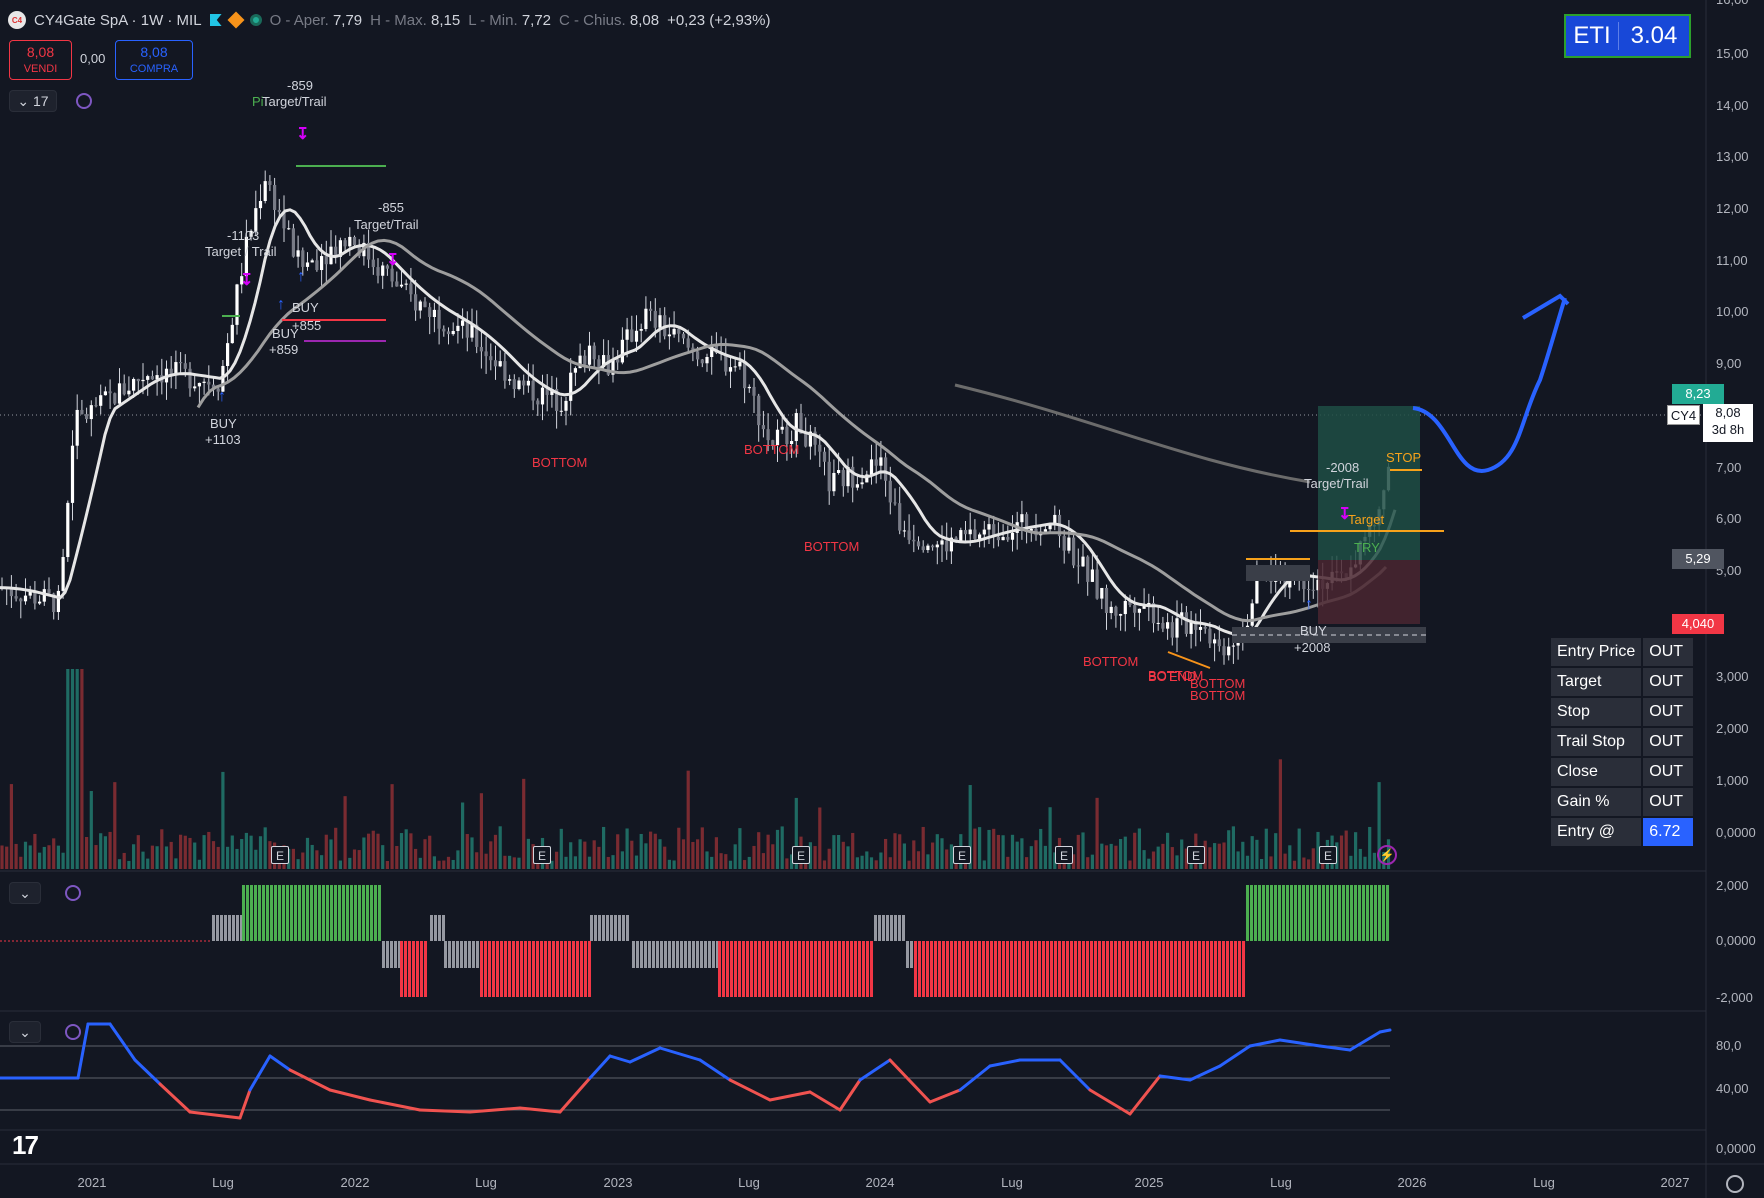  Describe the element at coordinates (398, 20) in the screenshot. I see `high-label: H - Max.` at that location.